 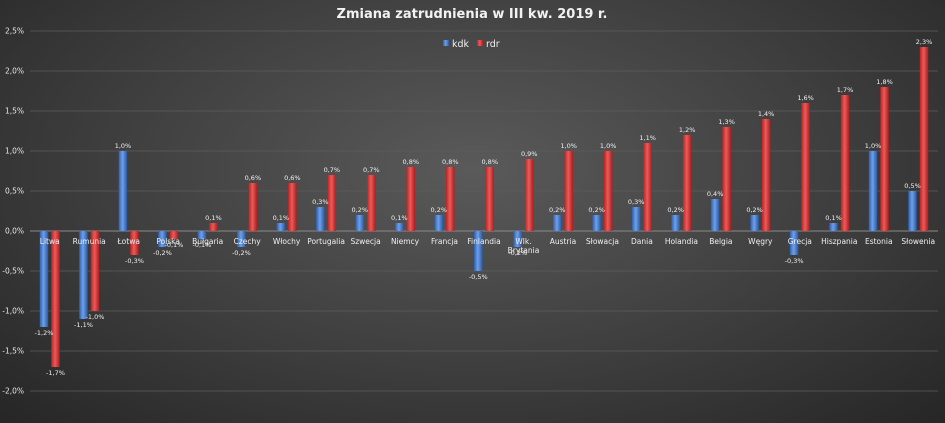 I want to click on x-category-label: Węgry, so click(x=760, y=241).